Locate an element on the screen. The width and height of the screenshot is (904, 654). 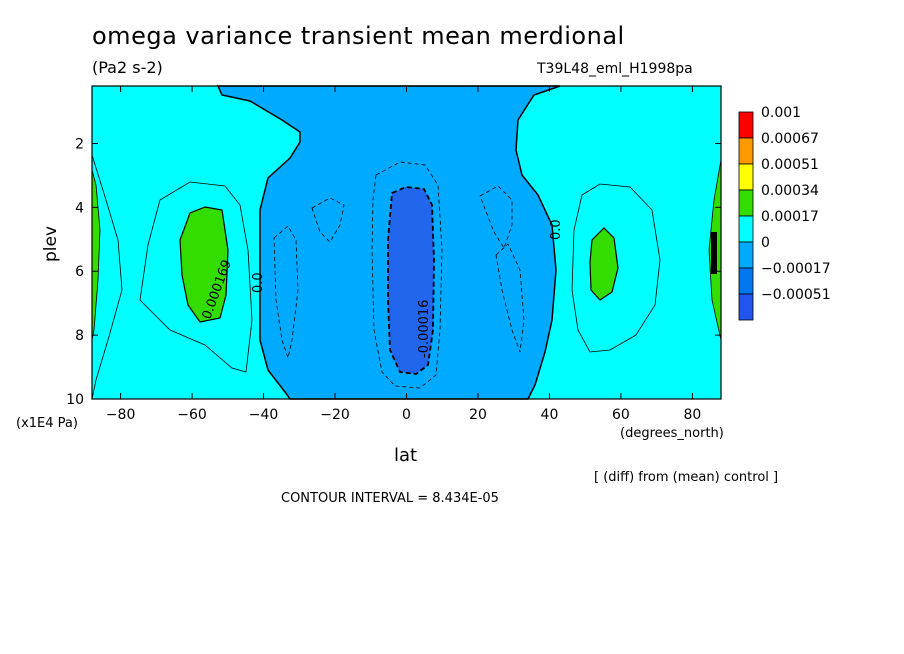
contour-label-right-zero: 0.0 is located at coordinates (556, 229).